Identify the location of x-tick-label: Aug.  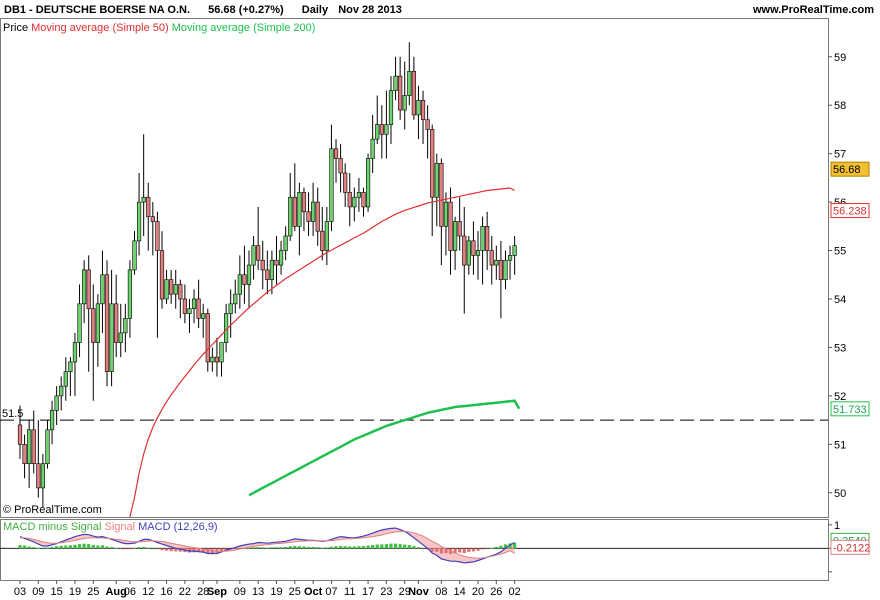
(115, 592).